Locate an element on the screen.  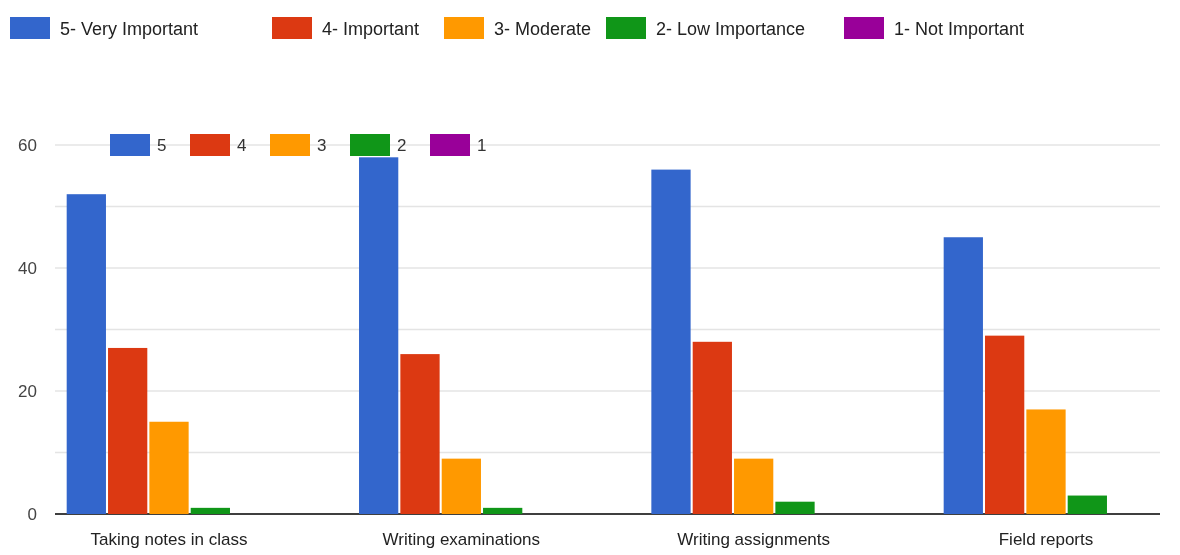
text: 1- Not Important is located at coordinates (959, 29).